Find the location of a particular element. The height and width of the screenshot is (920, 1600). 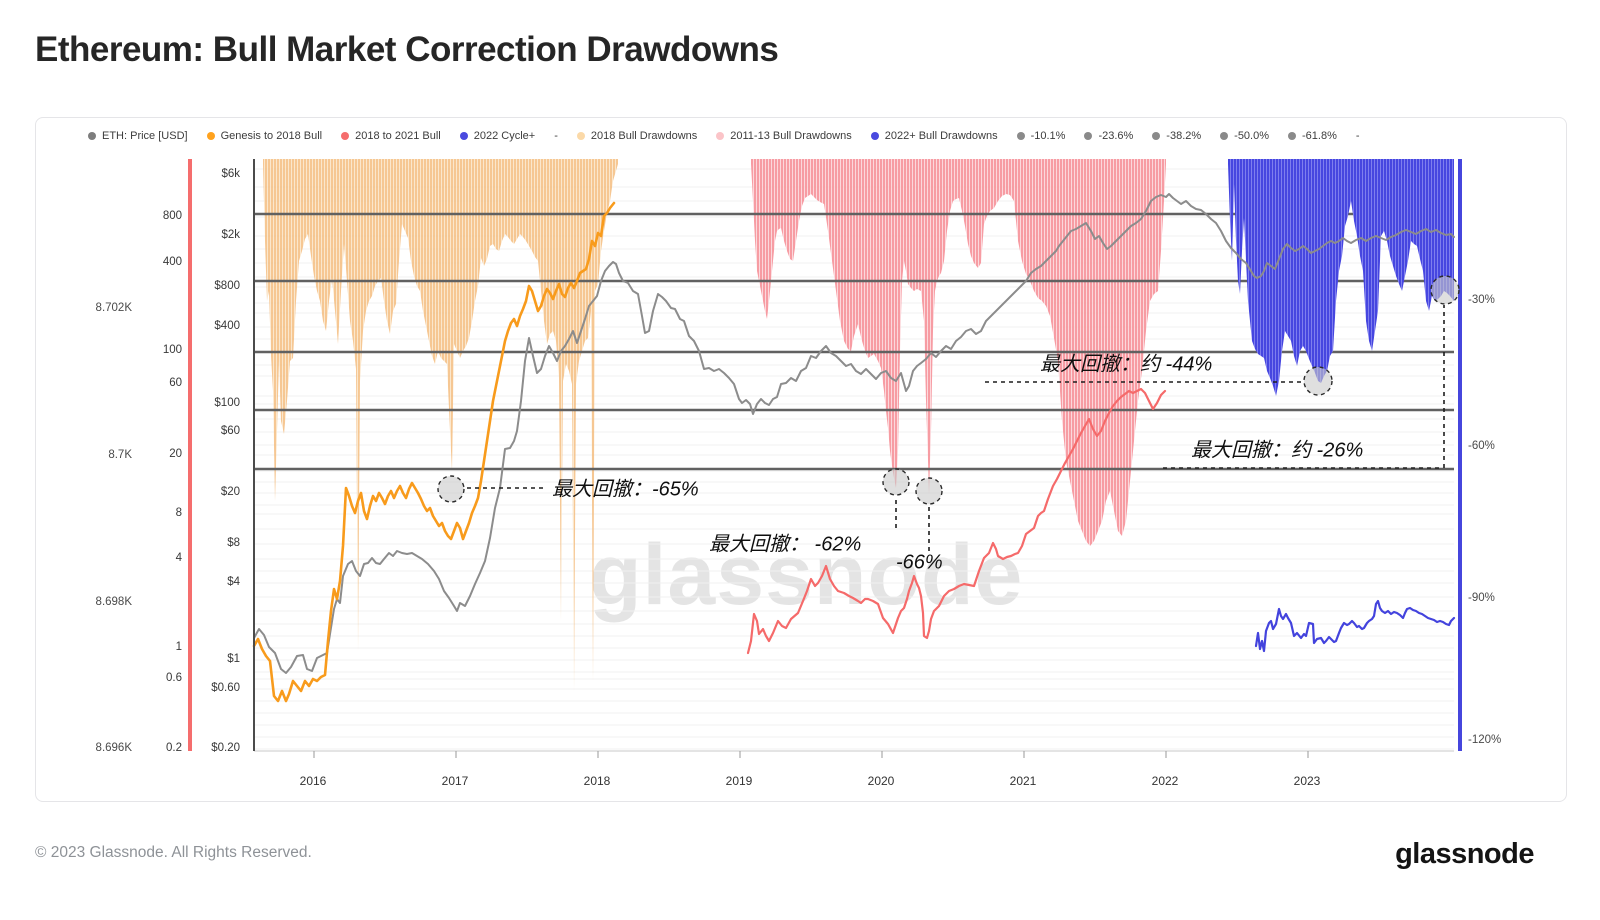

x-axis-year-label: 2022 is located at coordinates (1165, 781).